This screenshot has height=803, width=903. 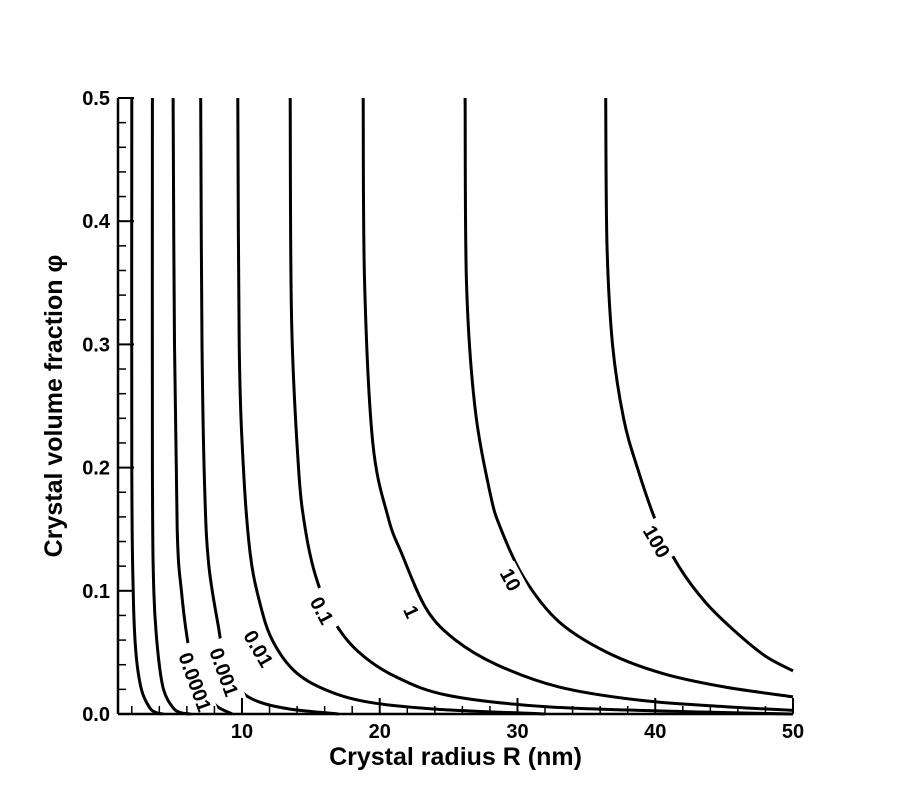 I want to click on y-tick-label: 0.4, so click(x=96, y=222).